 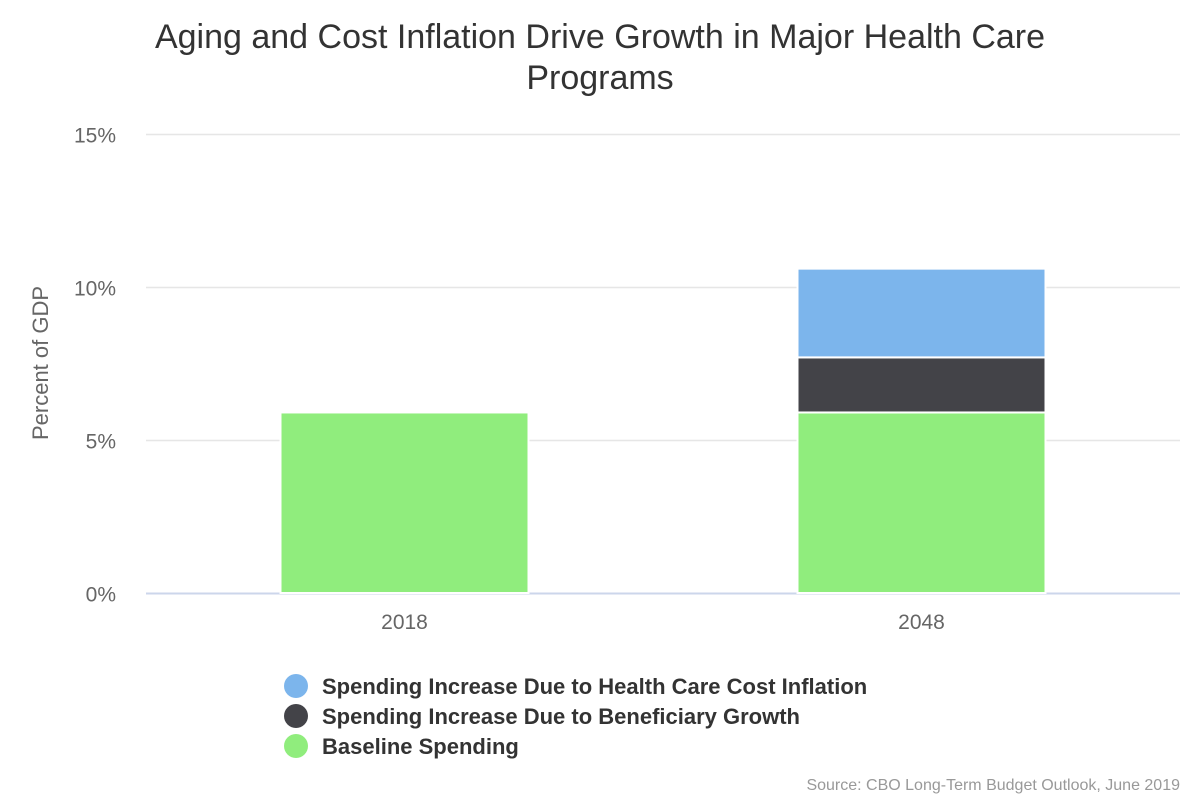 What do you see at coordinates (921, 622) in the screenshot?
I see `x-tick-label-2048: 2048` at bounding box center [921, 622].